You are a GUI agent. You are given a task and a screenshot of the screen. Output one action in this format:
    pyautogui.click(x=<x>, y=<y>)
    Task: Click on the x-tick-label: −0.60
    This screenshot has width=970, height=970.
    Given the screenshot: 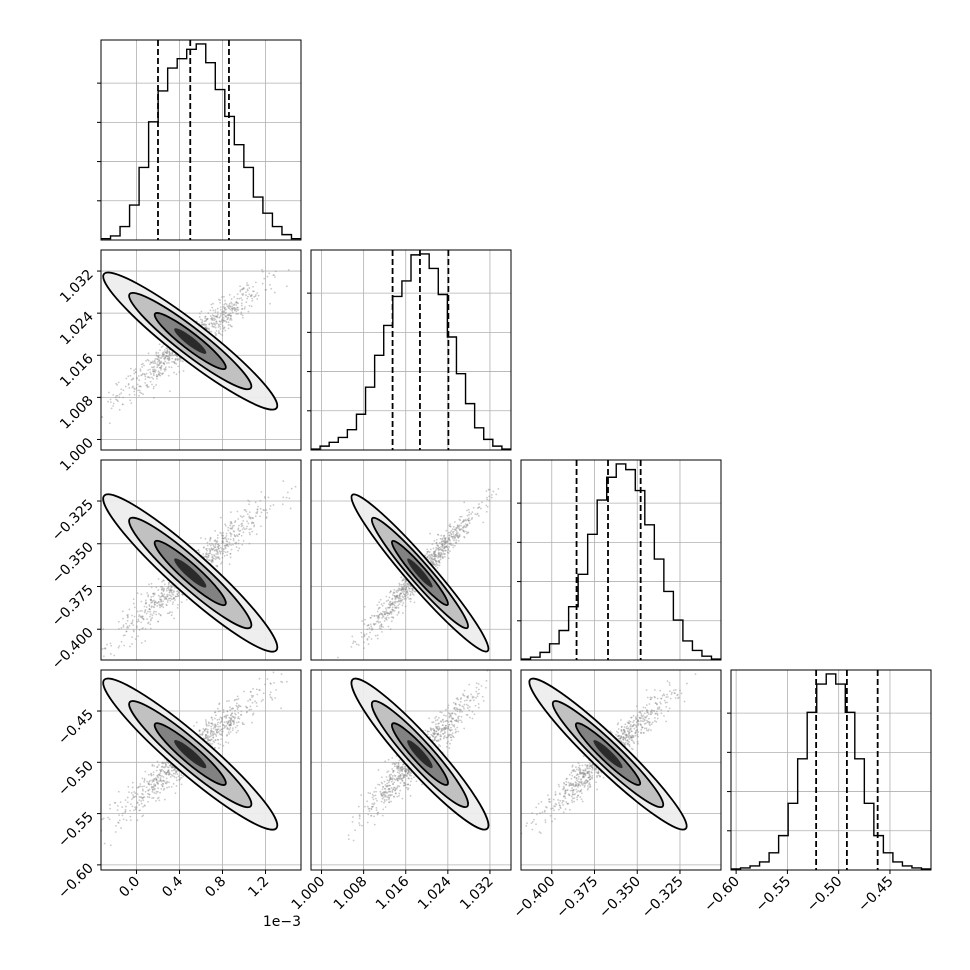 What is the action you would take?
    pyautogui.click(x=722, y=895)
    